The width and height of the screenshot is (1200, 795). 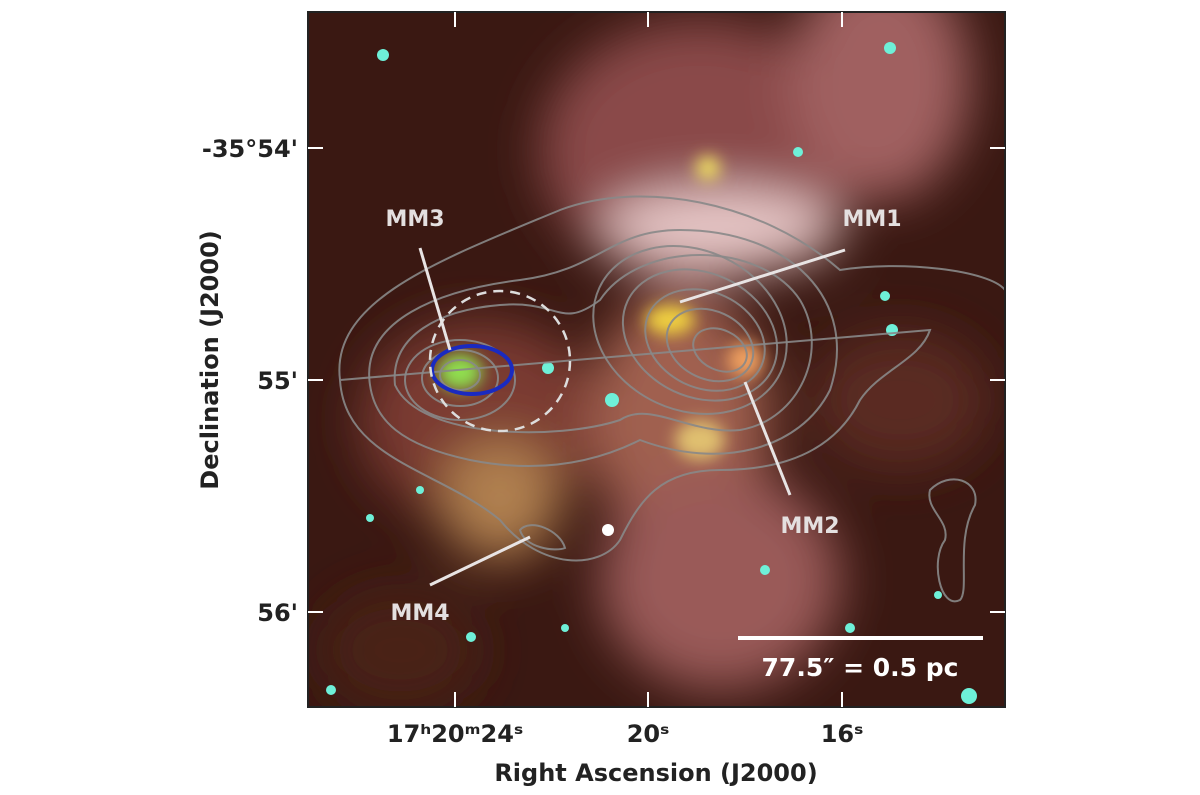 What do you see at coordinates (655, 773) in the screenshot?
I see `x-axis-label: Right Ascension (J2000)` at bounding box center [655, 773].